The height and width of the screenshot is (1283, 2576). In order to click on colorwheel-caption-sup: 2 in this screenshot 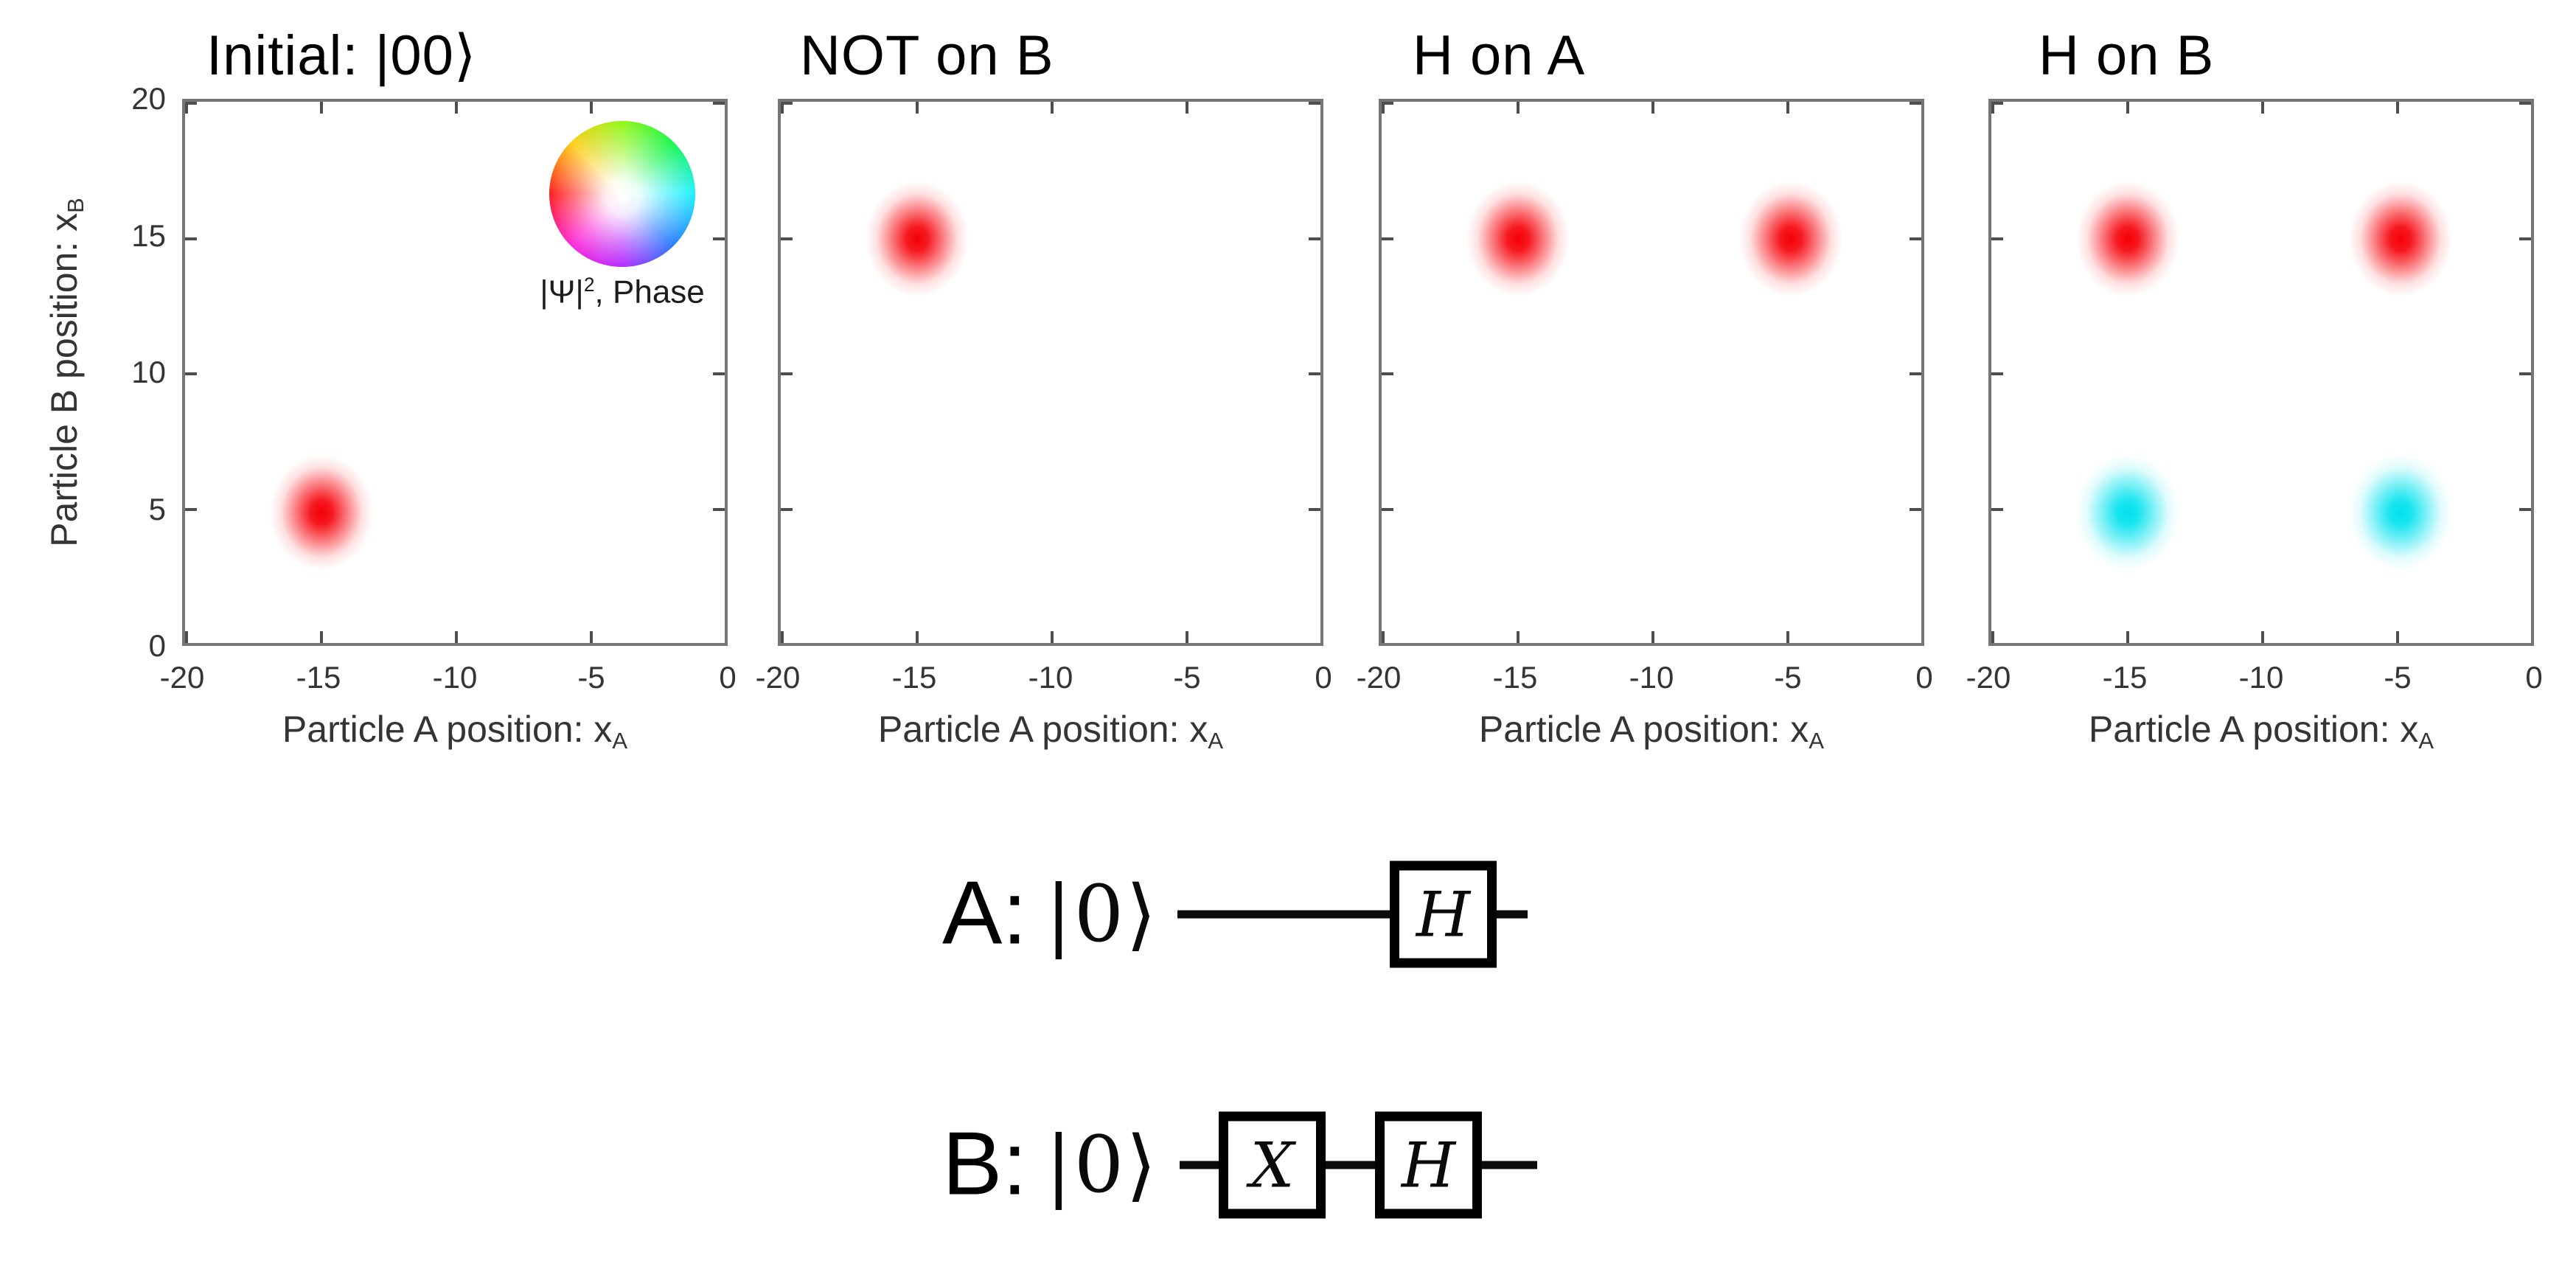, I will do `click(589, 285)`.